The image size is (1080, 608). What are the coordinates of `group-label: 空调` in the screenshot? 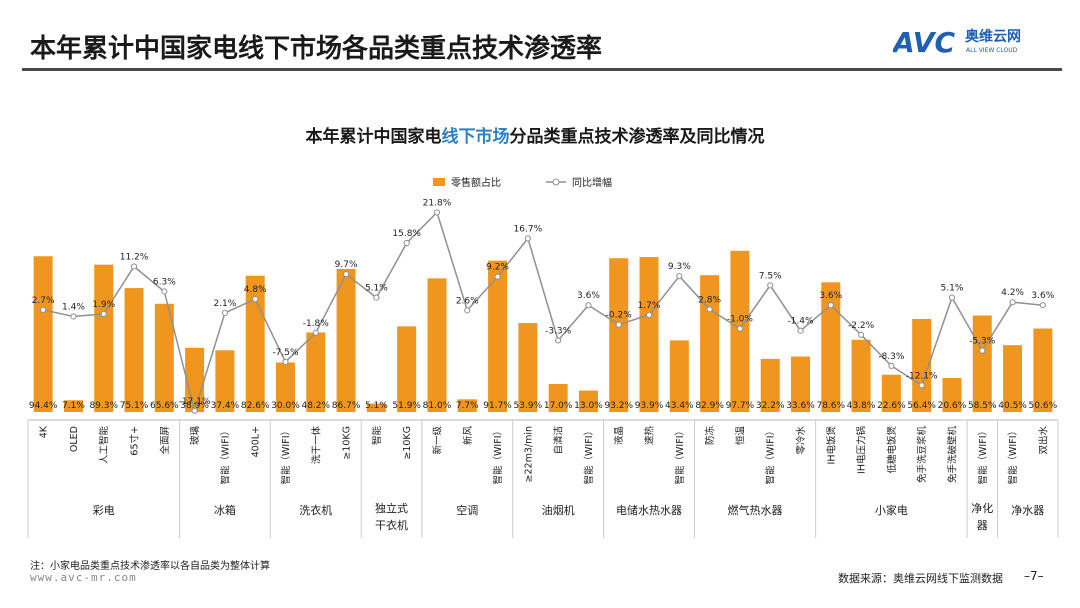 It's located at (467, 510).